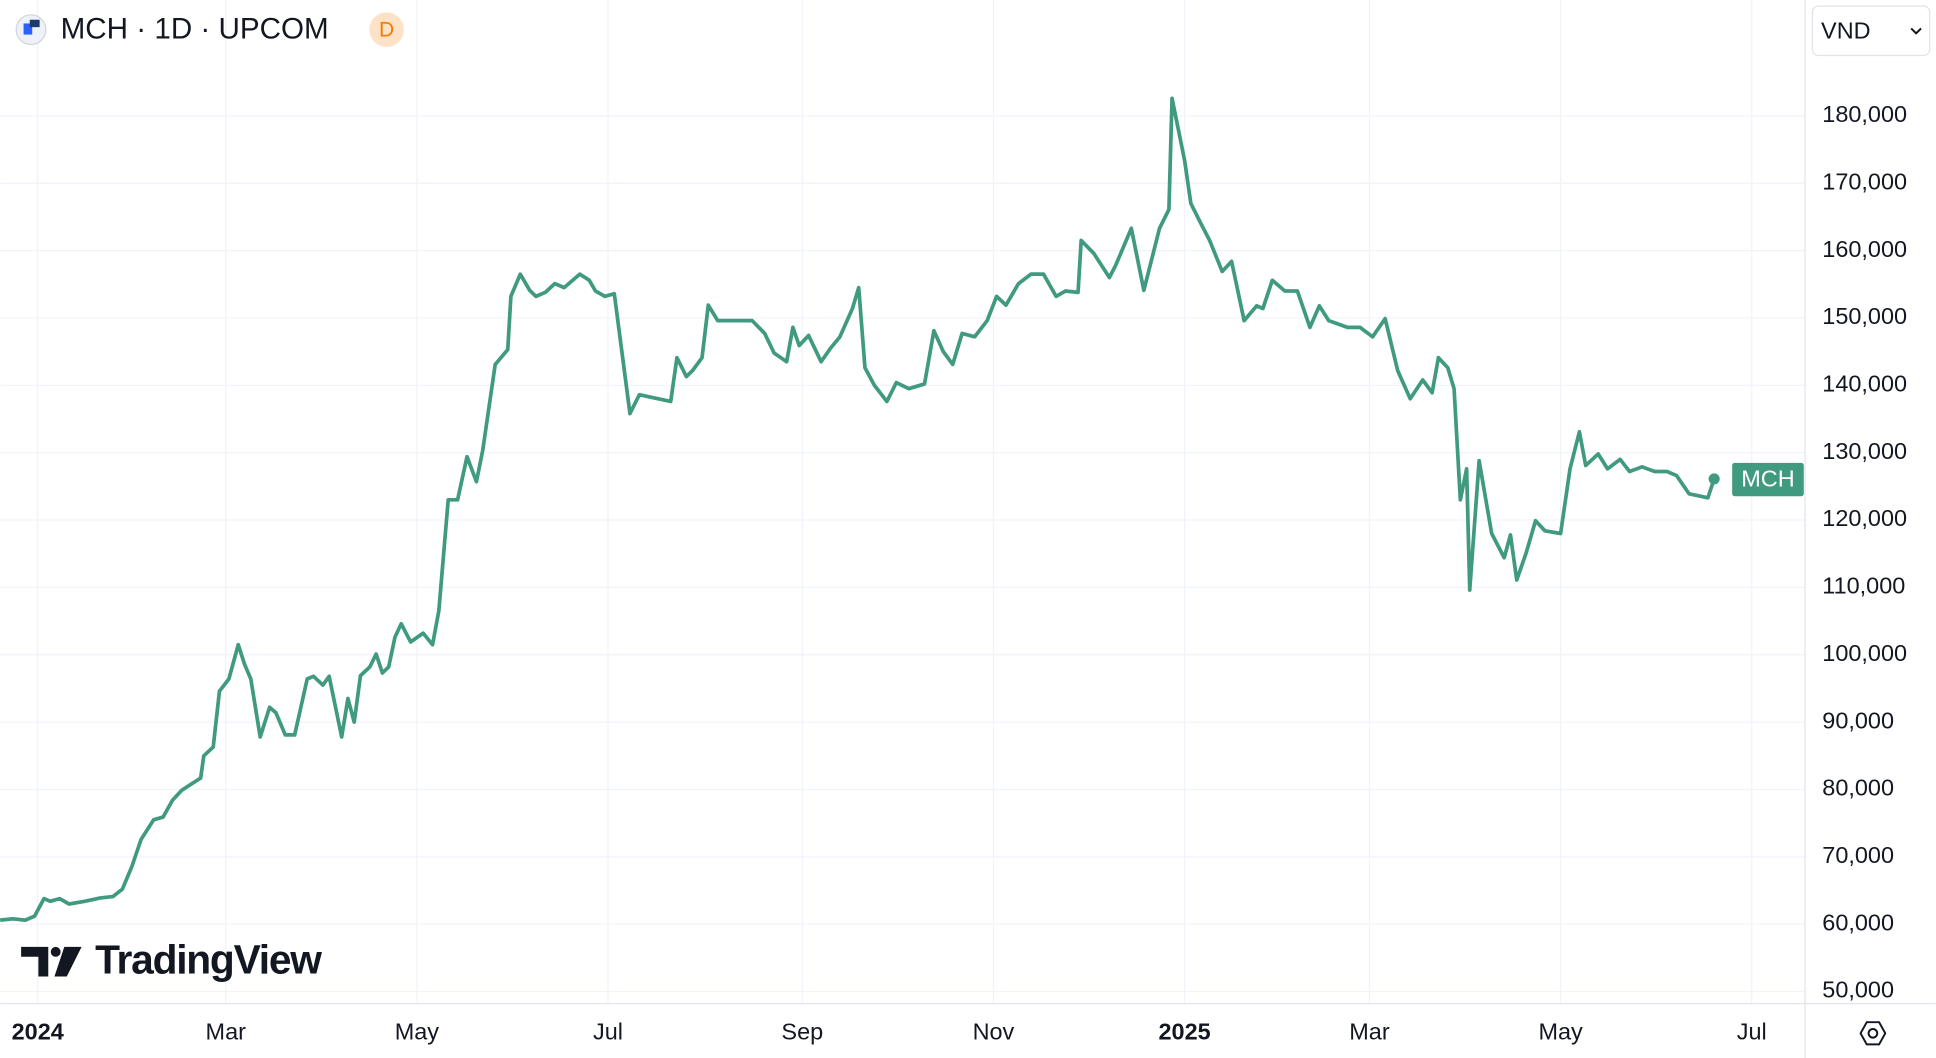 The width and height of the screenshot is (1936, 1058). What do you see at coordinates (802, 1031) in the screenshot?
I see `x-tick-label: Sep` at bounding box center [802, 1031].